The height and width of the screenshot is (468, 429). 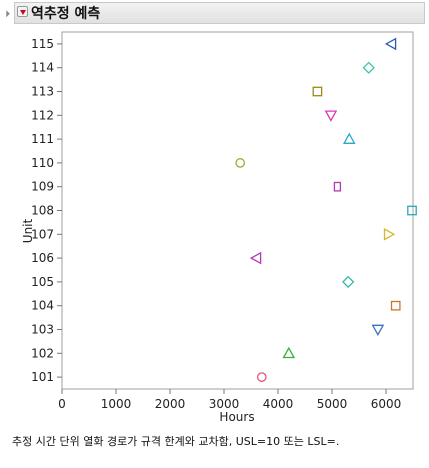 I want to click on disclosure-triangle-icon, so click(x=5, y=12).